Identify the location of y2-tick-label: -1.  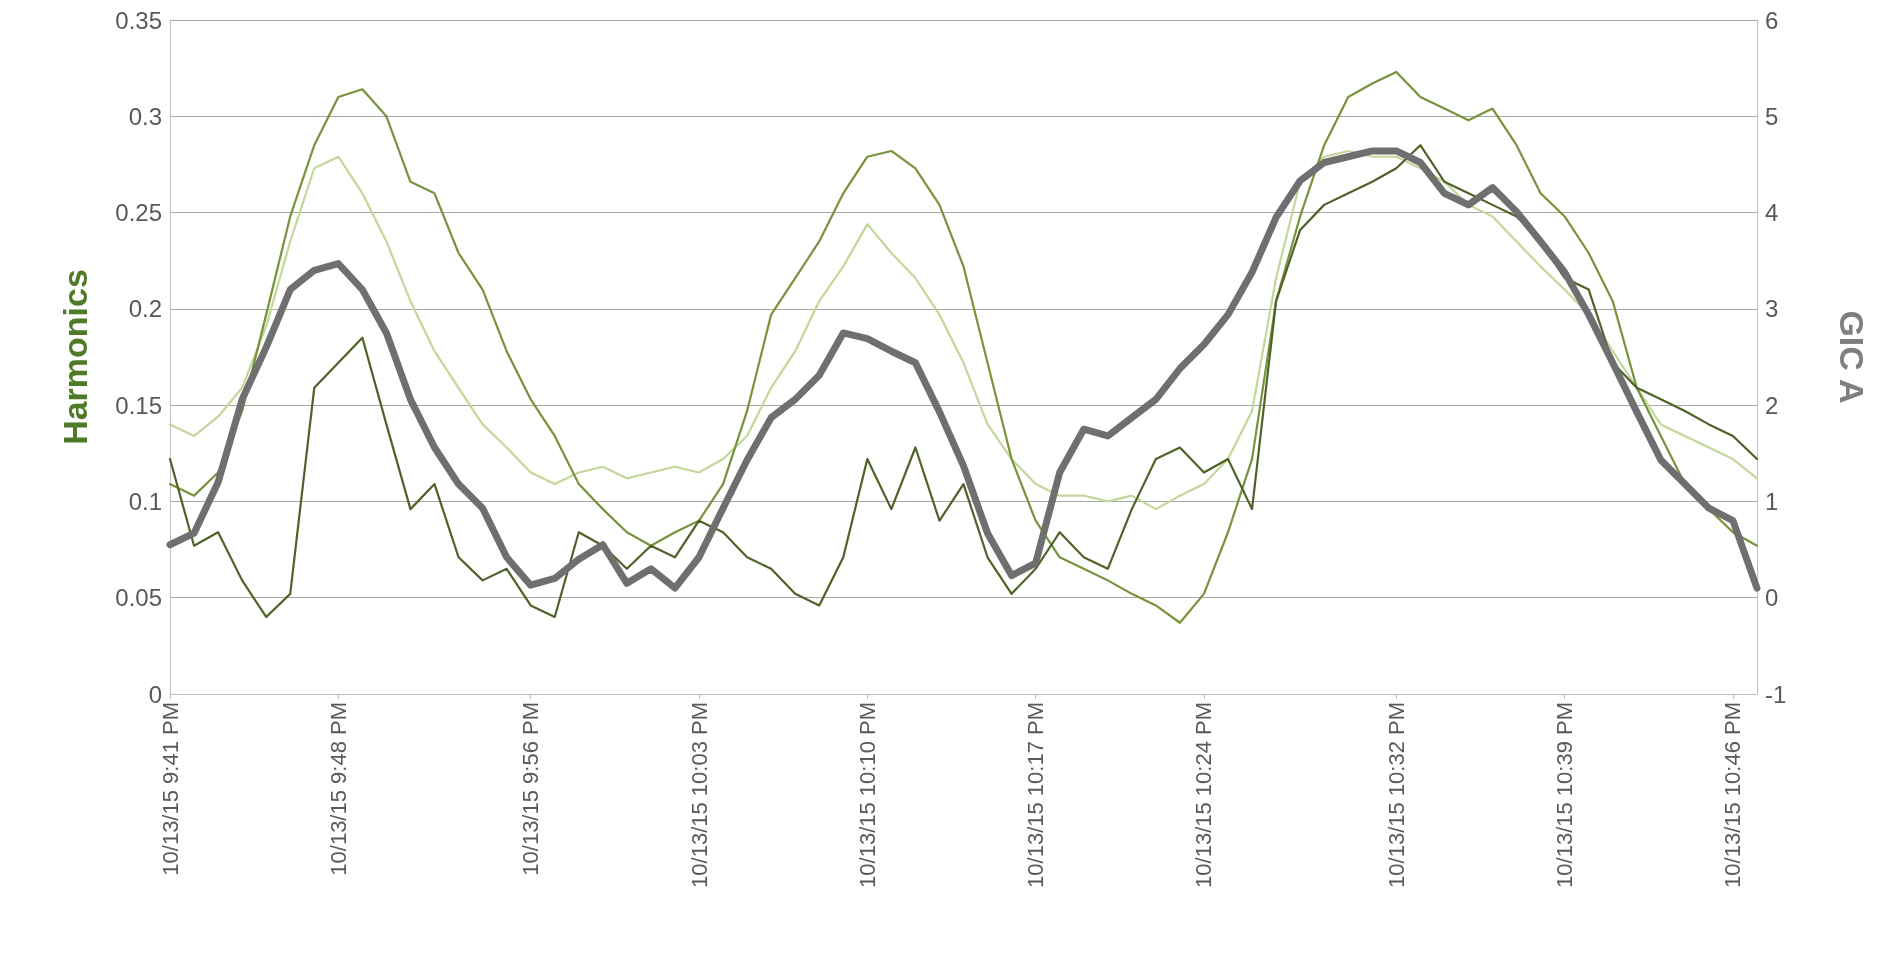
(1776, 694).